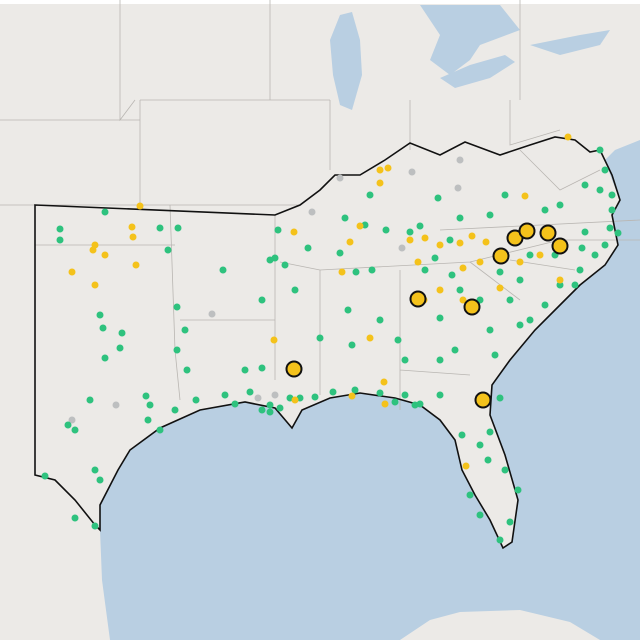  I want to click on lake-michigan, so click(346, 61).